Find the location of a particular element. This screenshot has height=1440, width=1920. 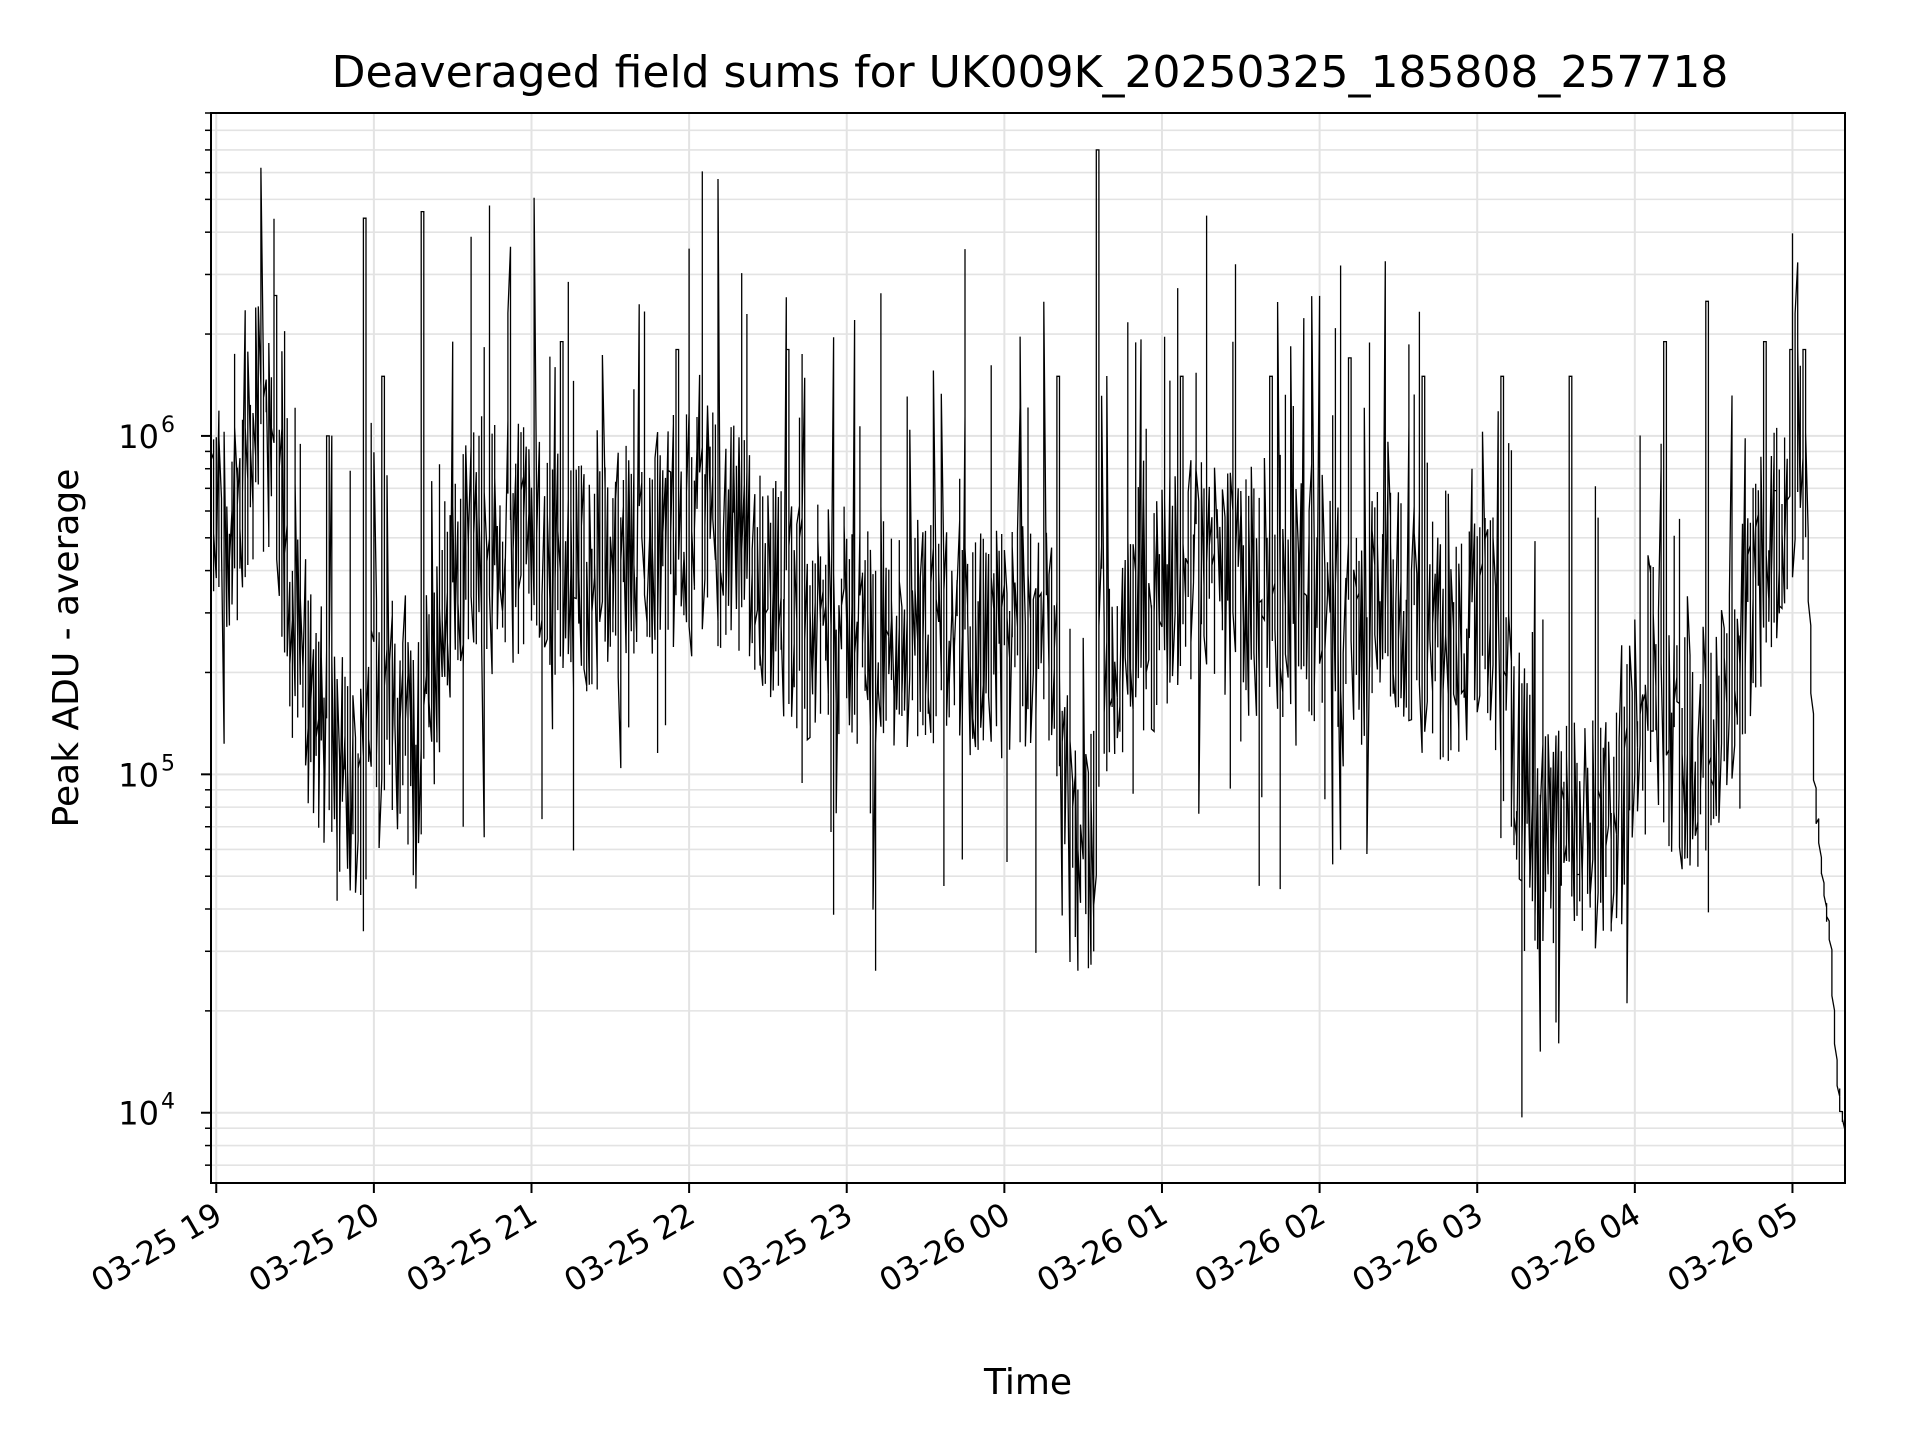

y-axis-label: Peak ADU - average is located at coordinates (66, 648).